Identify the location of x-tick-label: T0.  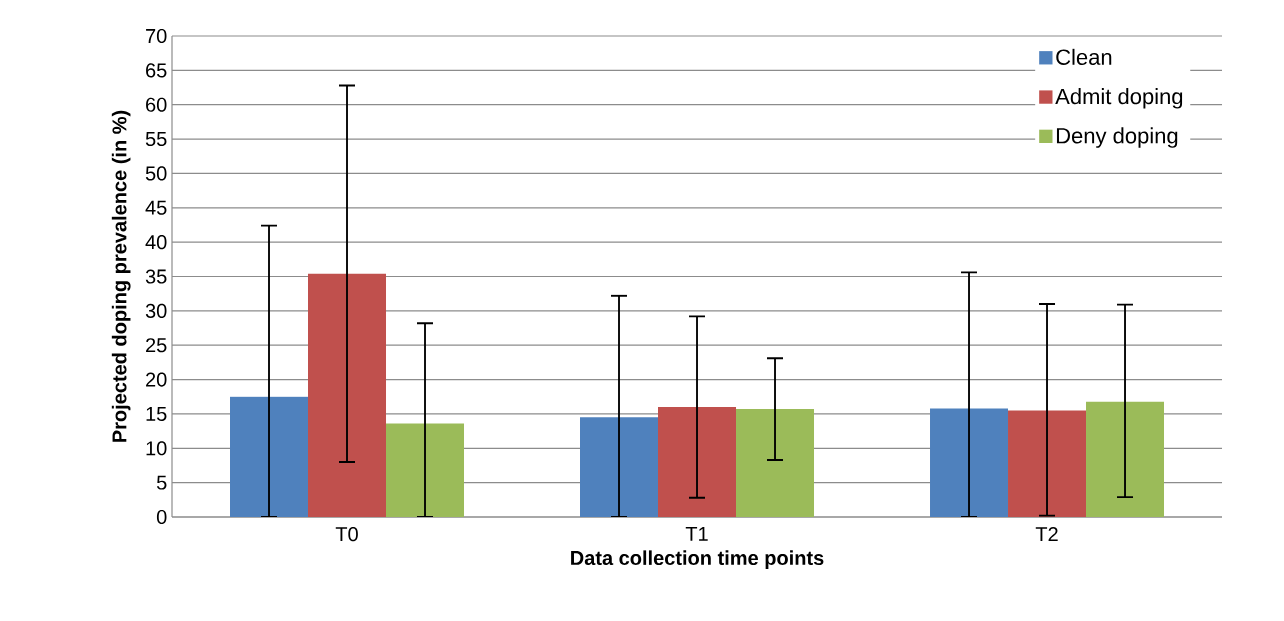
(346, 534).